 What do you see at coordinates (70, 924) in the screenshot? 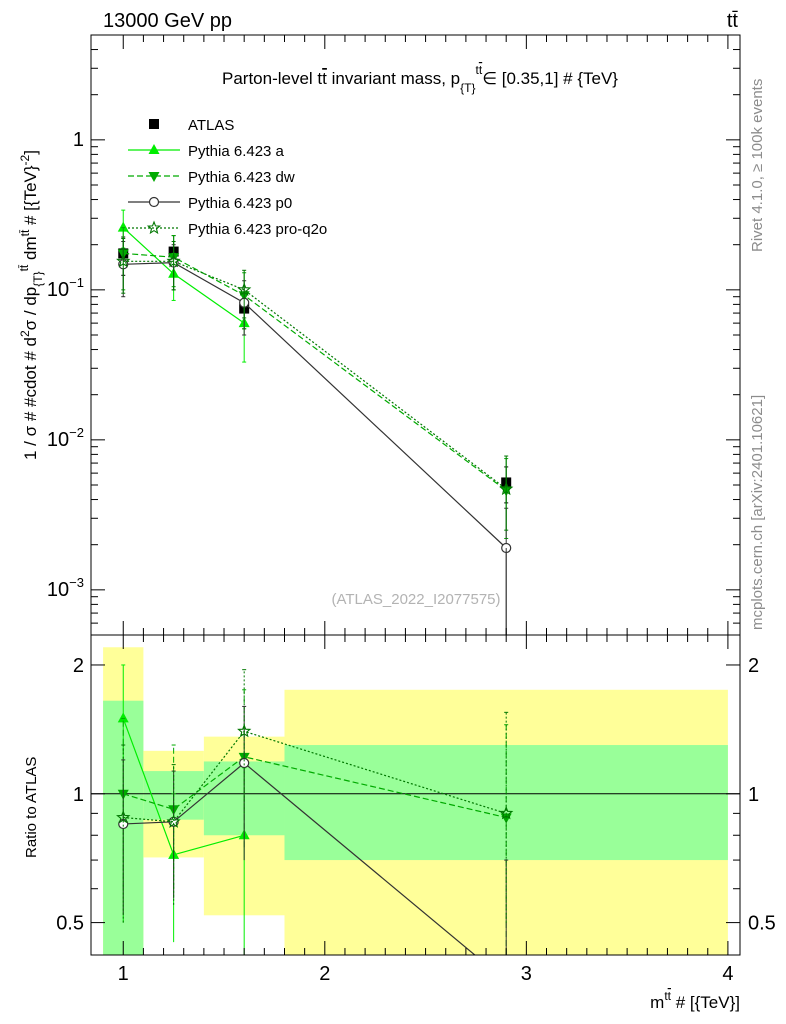
I see `ratio-y-tick-label-left: 0.5` at bounding box center [70, 924].